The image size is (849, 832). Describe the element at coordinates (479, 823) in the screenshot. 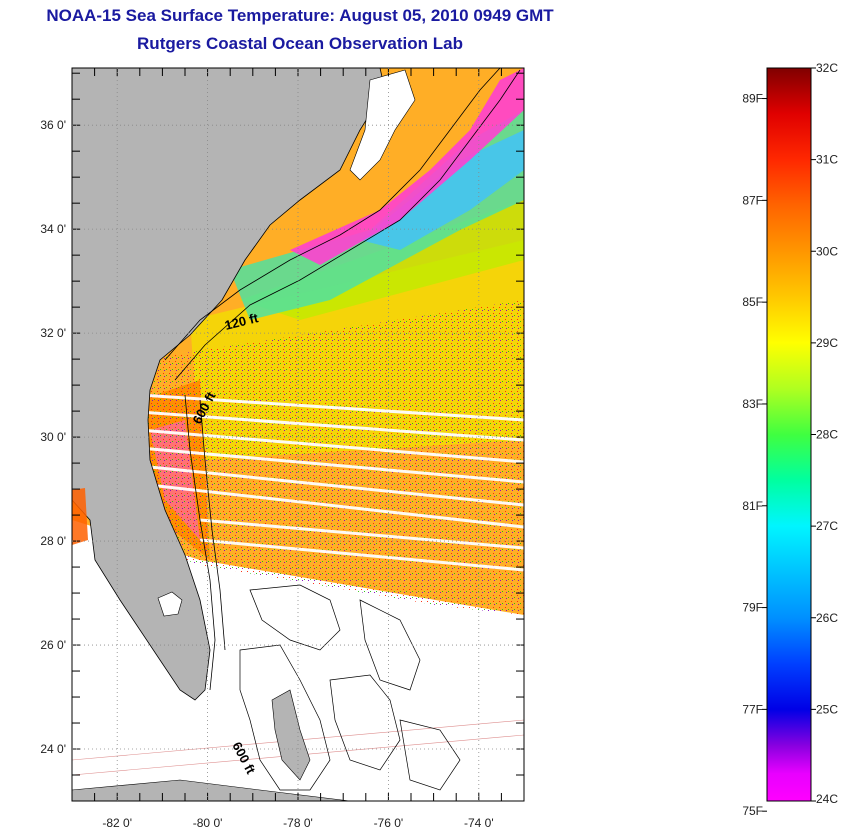

I see `lon-label: -74 0'` at that location.